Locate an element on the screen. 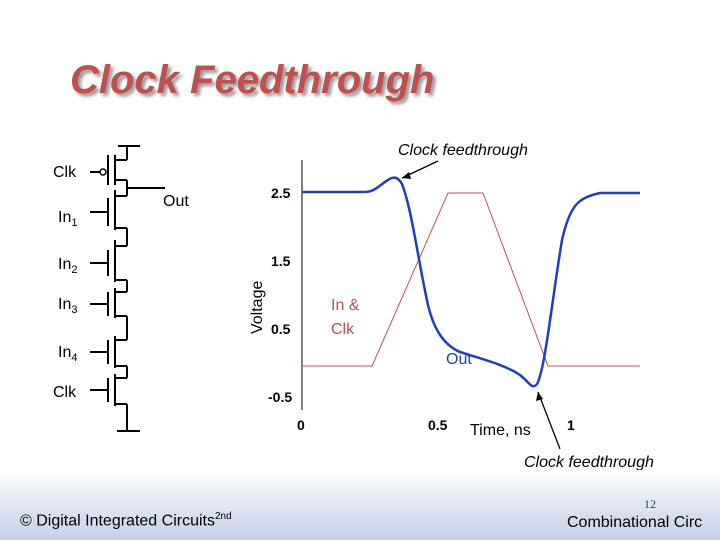  y-axis-label: Voltage is located at coordinates (257, 307).